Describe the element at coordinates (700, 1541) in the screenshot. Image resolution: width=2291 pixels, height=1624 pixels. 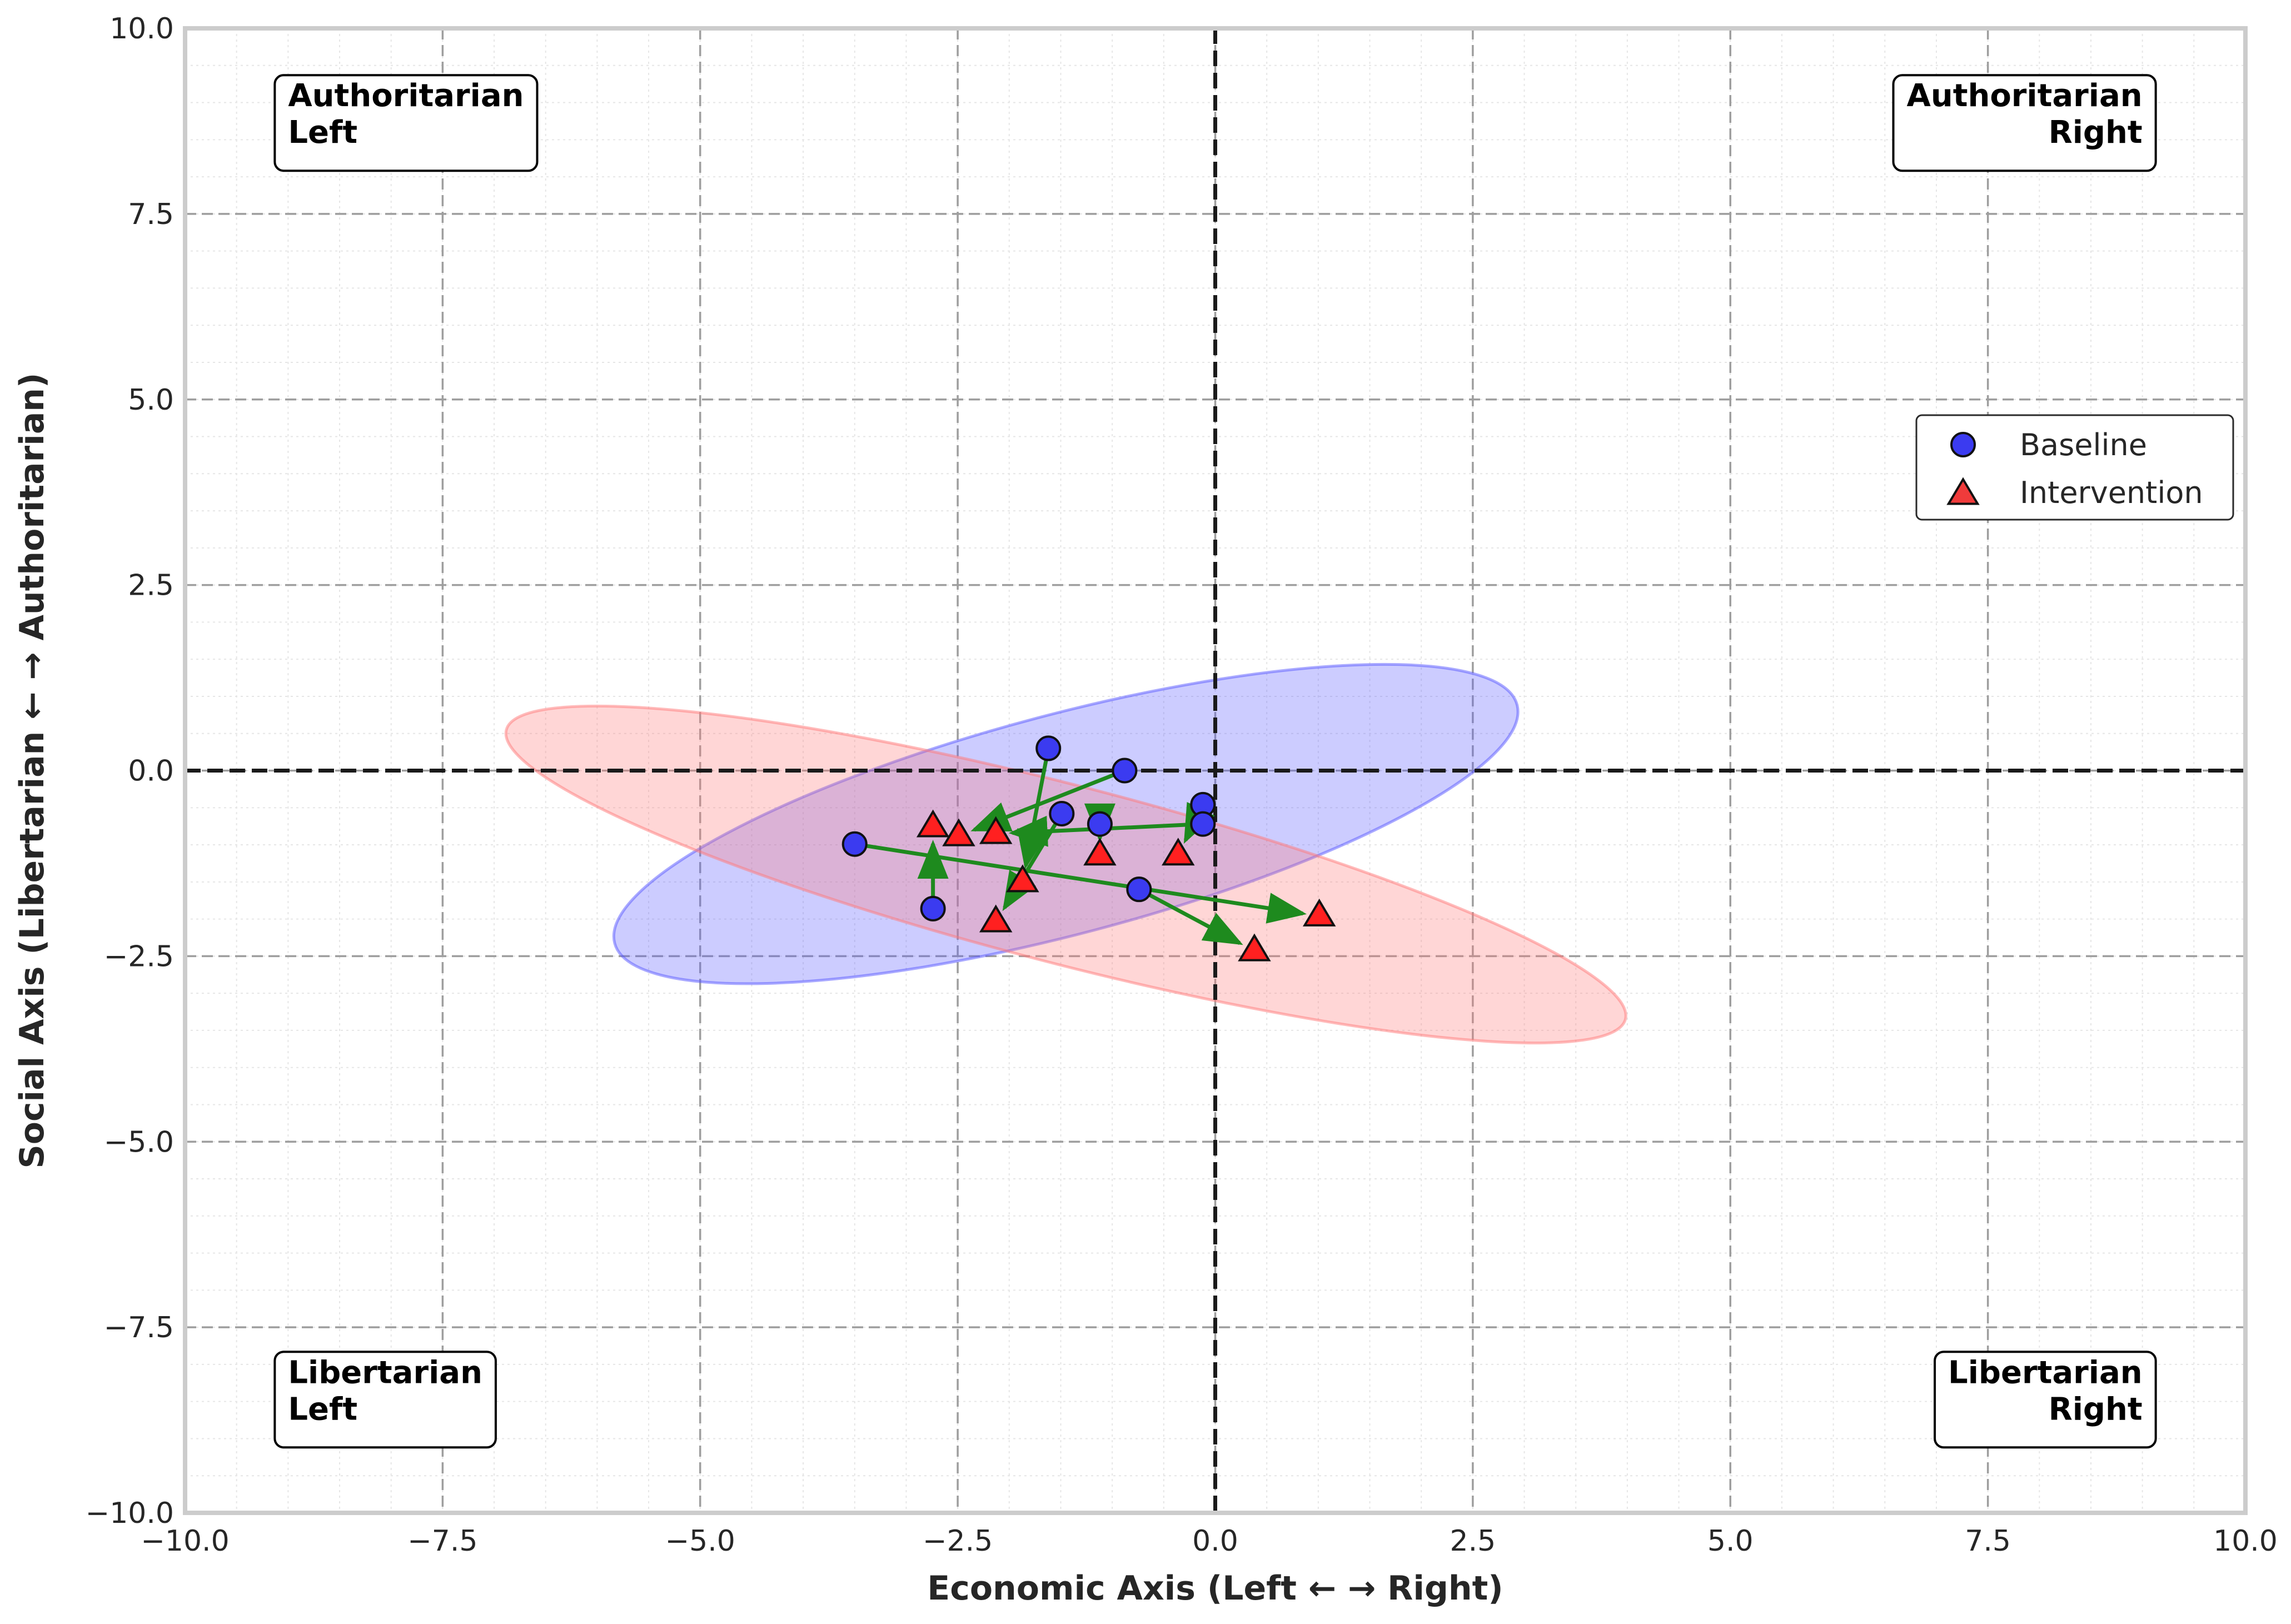
I see `x-tick-label: −5.0` at that location.